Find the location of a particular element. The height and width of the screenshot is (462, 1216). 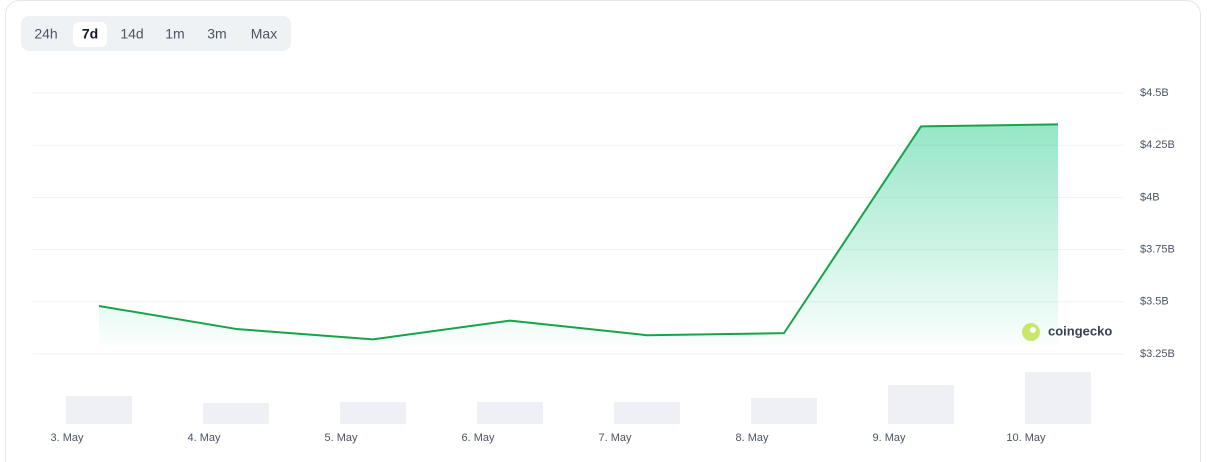

x-tick-label: 9. May is located at coordinates (889, 438).